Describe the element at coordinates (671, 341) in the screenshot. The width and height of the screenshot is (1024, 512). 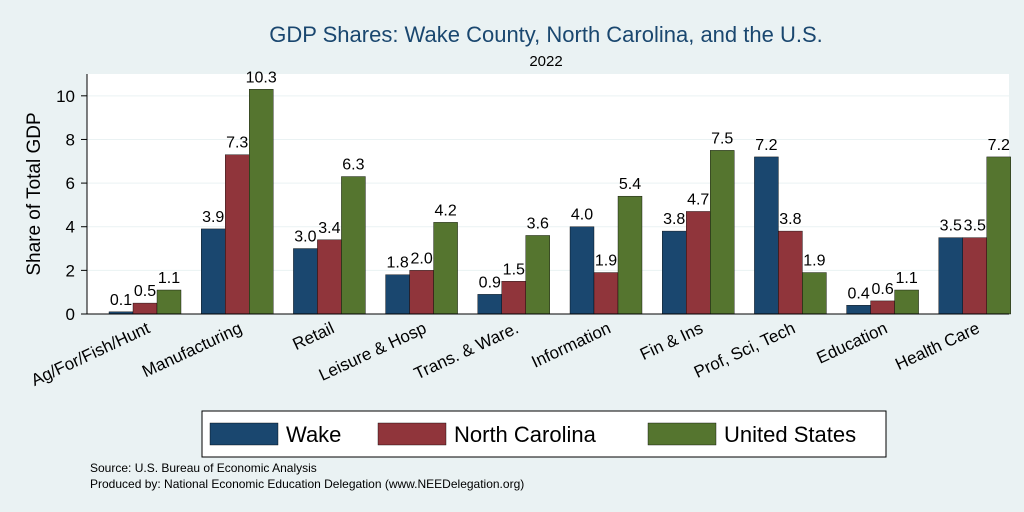
I see `x-tick-label: Fin & Ins` at that location.